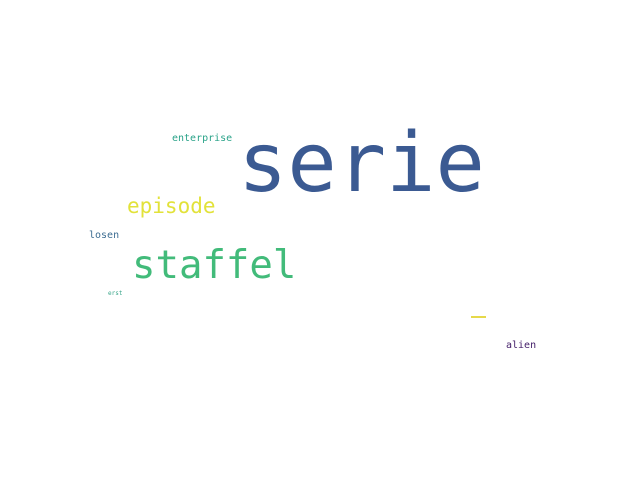  What do you see at coordinates (361, 163) in the screenshot?
I see `word-serie: serie` at bounding box center [361, 163].